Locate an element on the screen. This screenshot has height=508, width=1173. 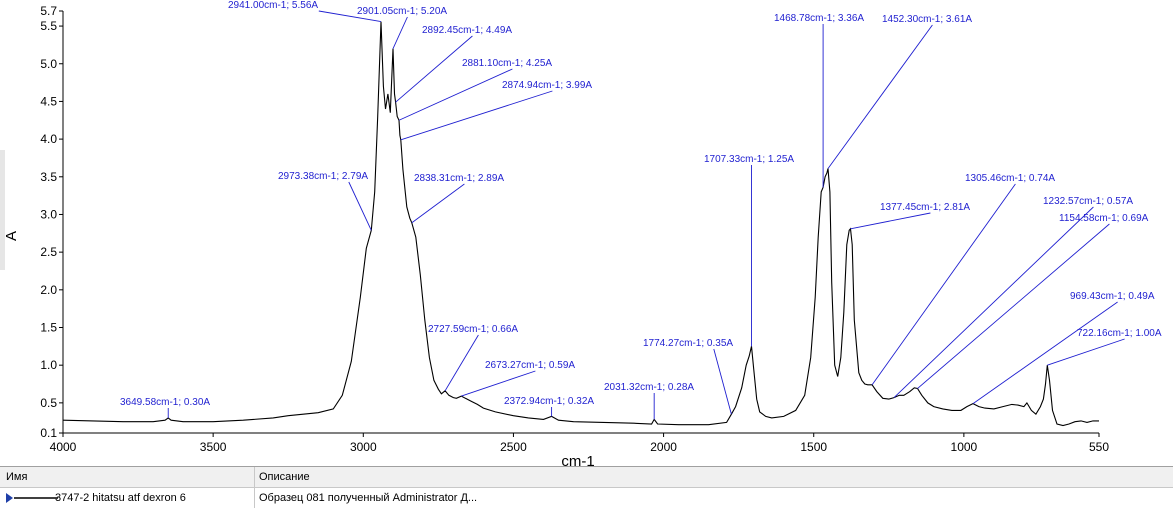
y-tick-label: 3.5 is located at coordinates (48, 177).